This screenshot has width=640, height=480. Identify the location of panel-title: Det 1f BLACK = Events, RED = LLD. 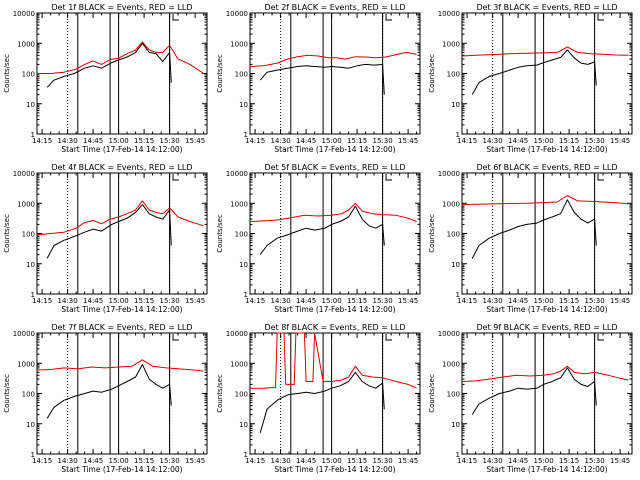
(121, 7).